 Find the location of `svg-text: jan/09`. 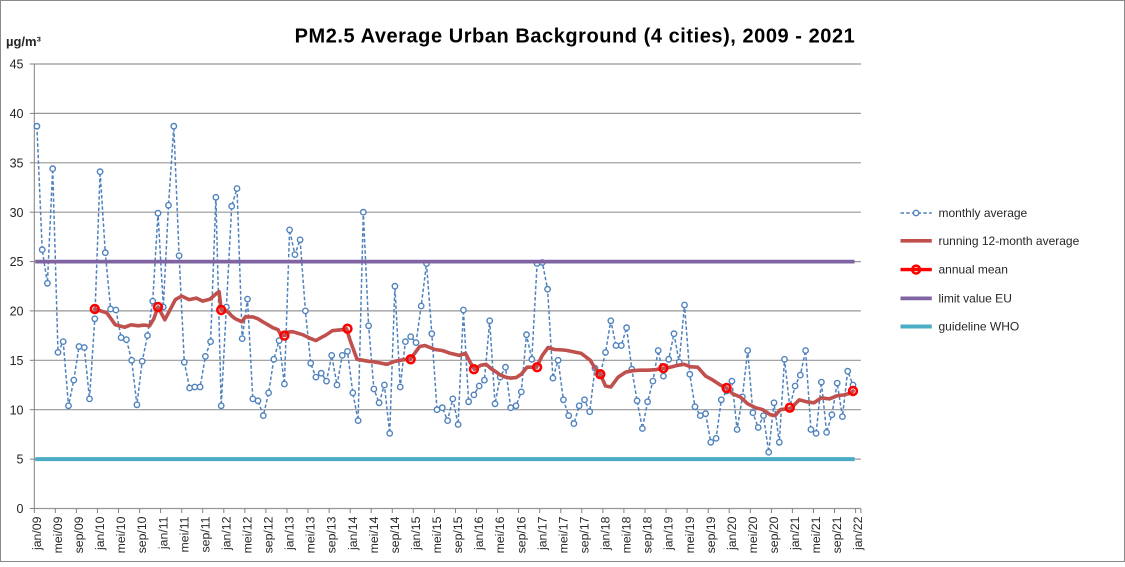

svg-text: jan/09 is located at coordinates (37, 533).